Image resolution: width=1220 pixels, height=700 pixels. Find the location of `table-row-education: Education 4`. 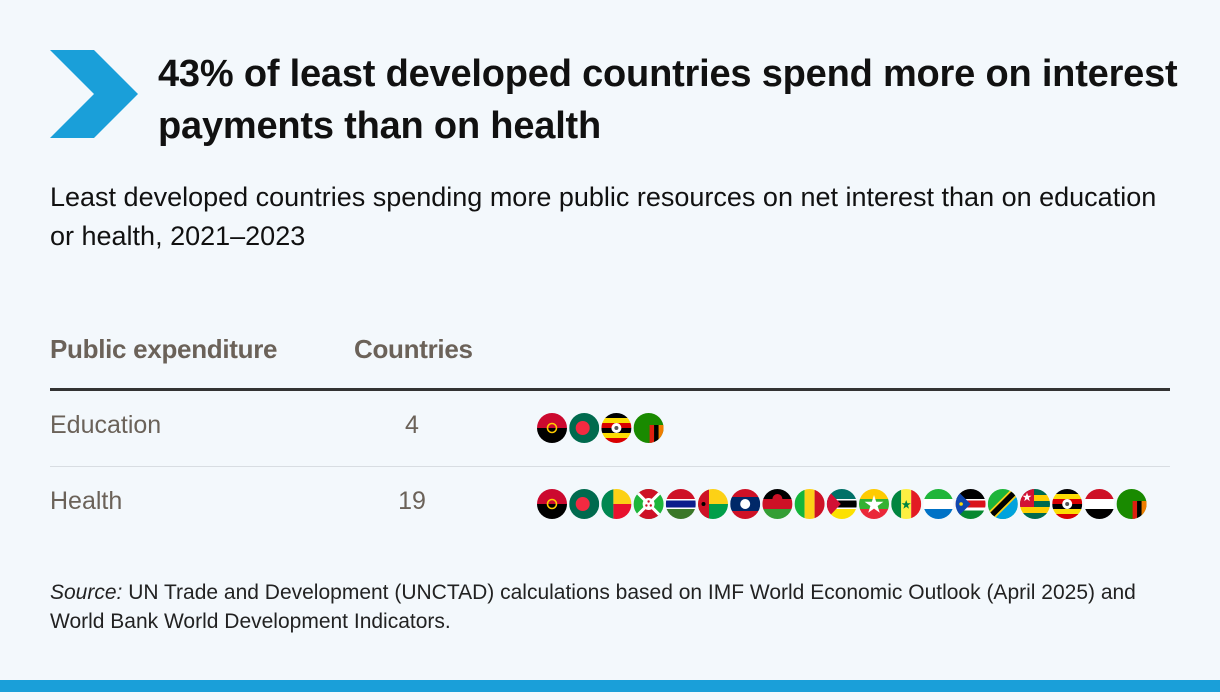

table-row-education: Education 4 is located at coordinates (610, 428).